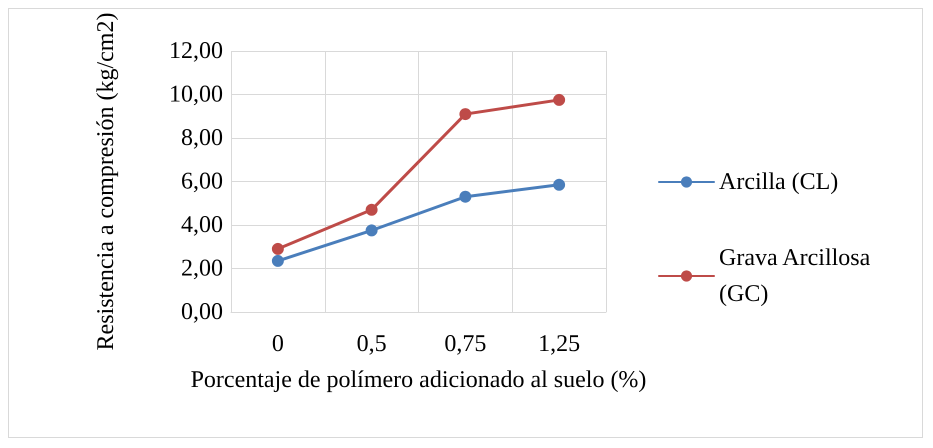 Image resolution: width=933 pixels, height=448 pixels. I want to click on y-tick-label: 12,00, so click(196, 51).